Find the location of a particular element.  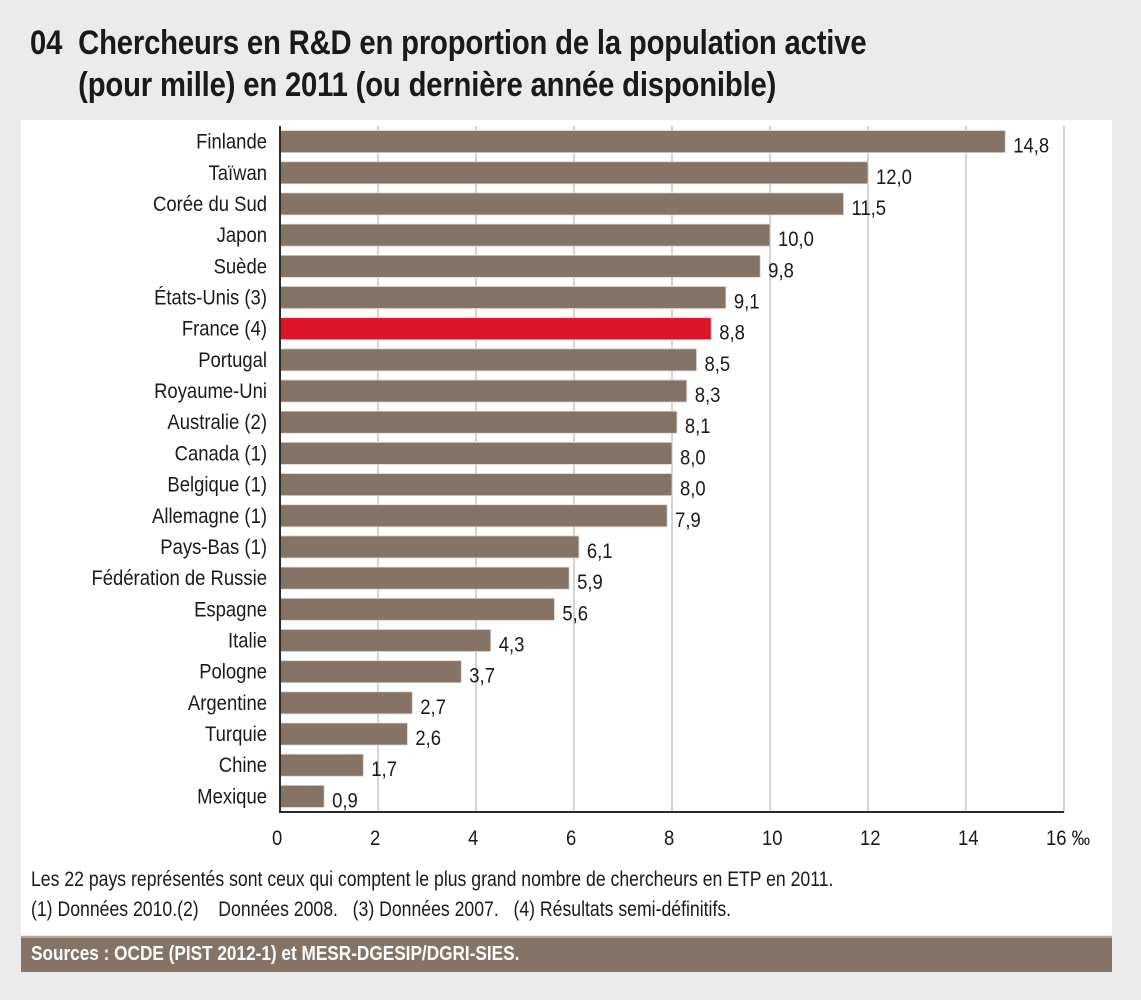

x-tick-label: 4 is located at coordinates (473, 838).